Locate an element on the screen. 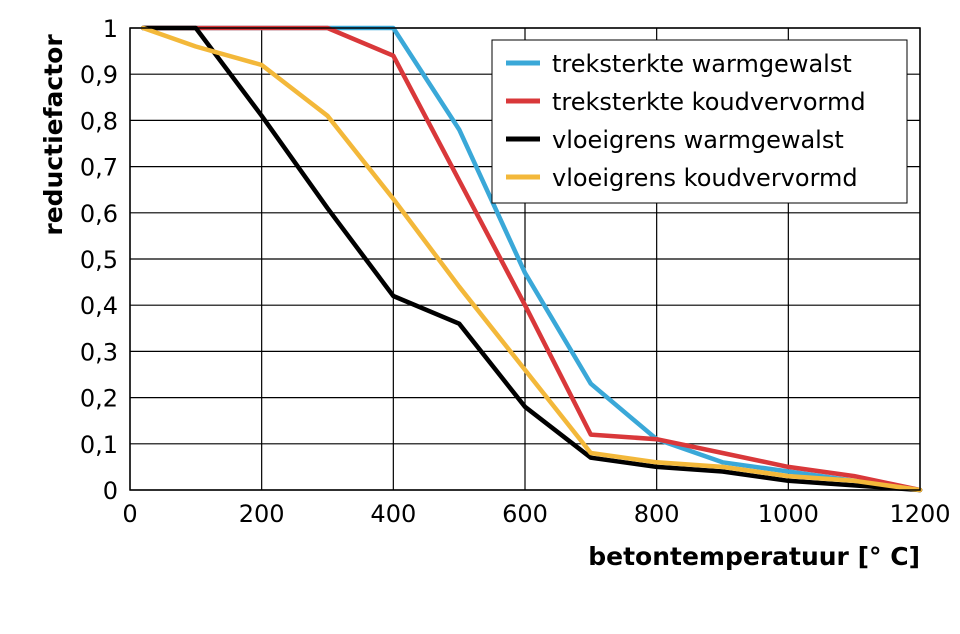  y-tick-label: 0,3 is located at coordinates (99, 352).